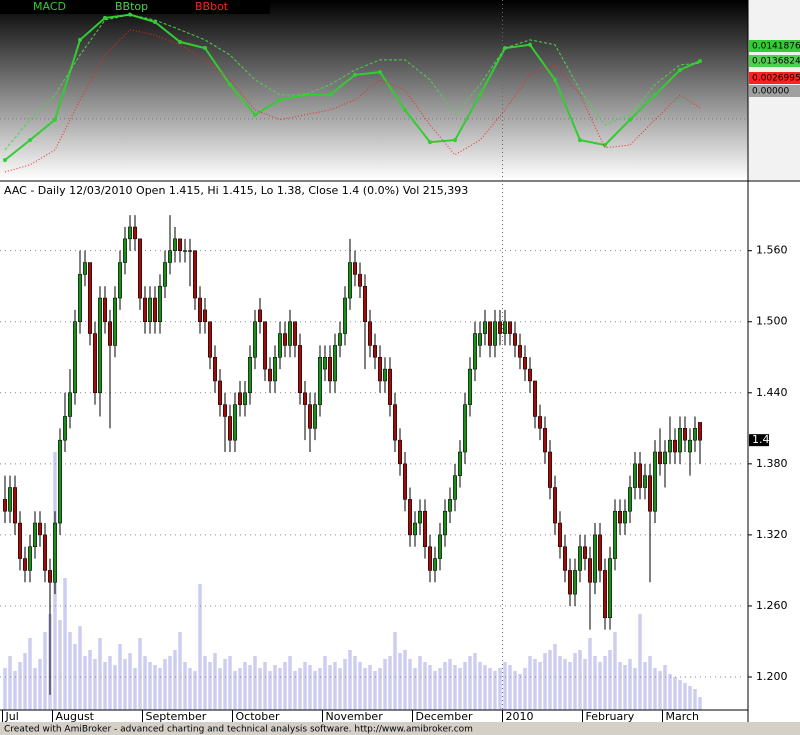 The width and height of the screenshot is (800, 735). I want to click on x-tick-label: August, so click(75, 716).